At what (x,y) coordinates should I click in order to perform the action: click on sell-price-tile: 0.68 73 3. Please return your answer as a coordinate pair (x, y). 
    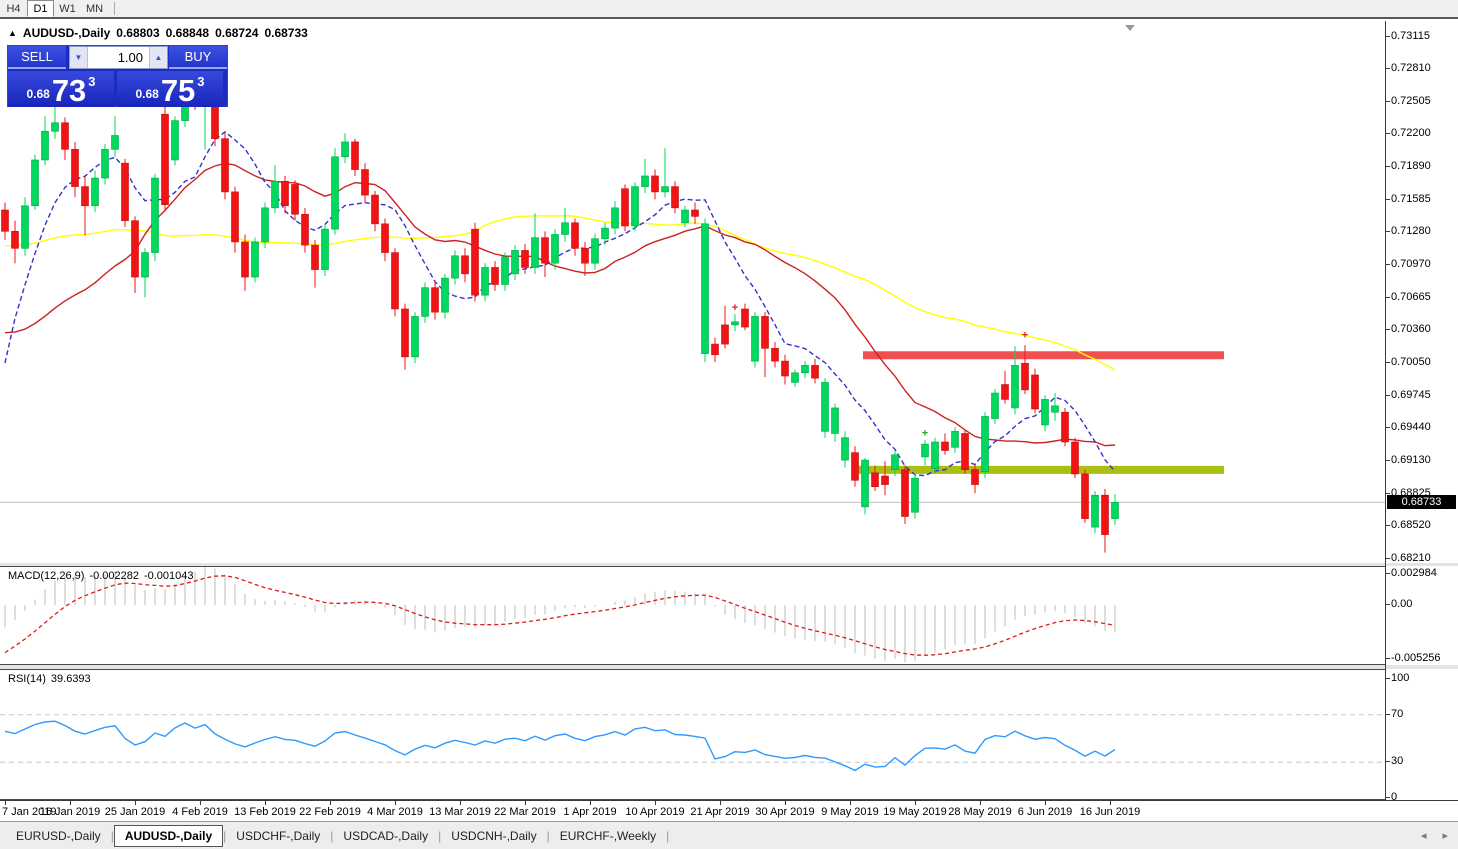
    Looking at the image, I should click on (61, 89).